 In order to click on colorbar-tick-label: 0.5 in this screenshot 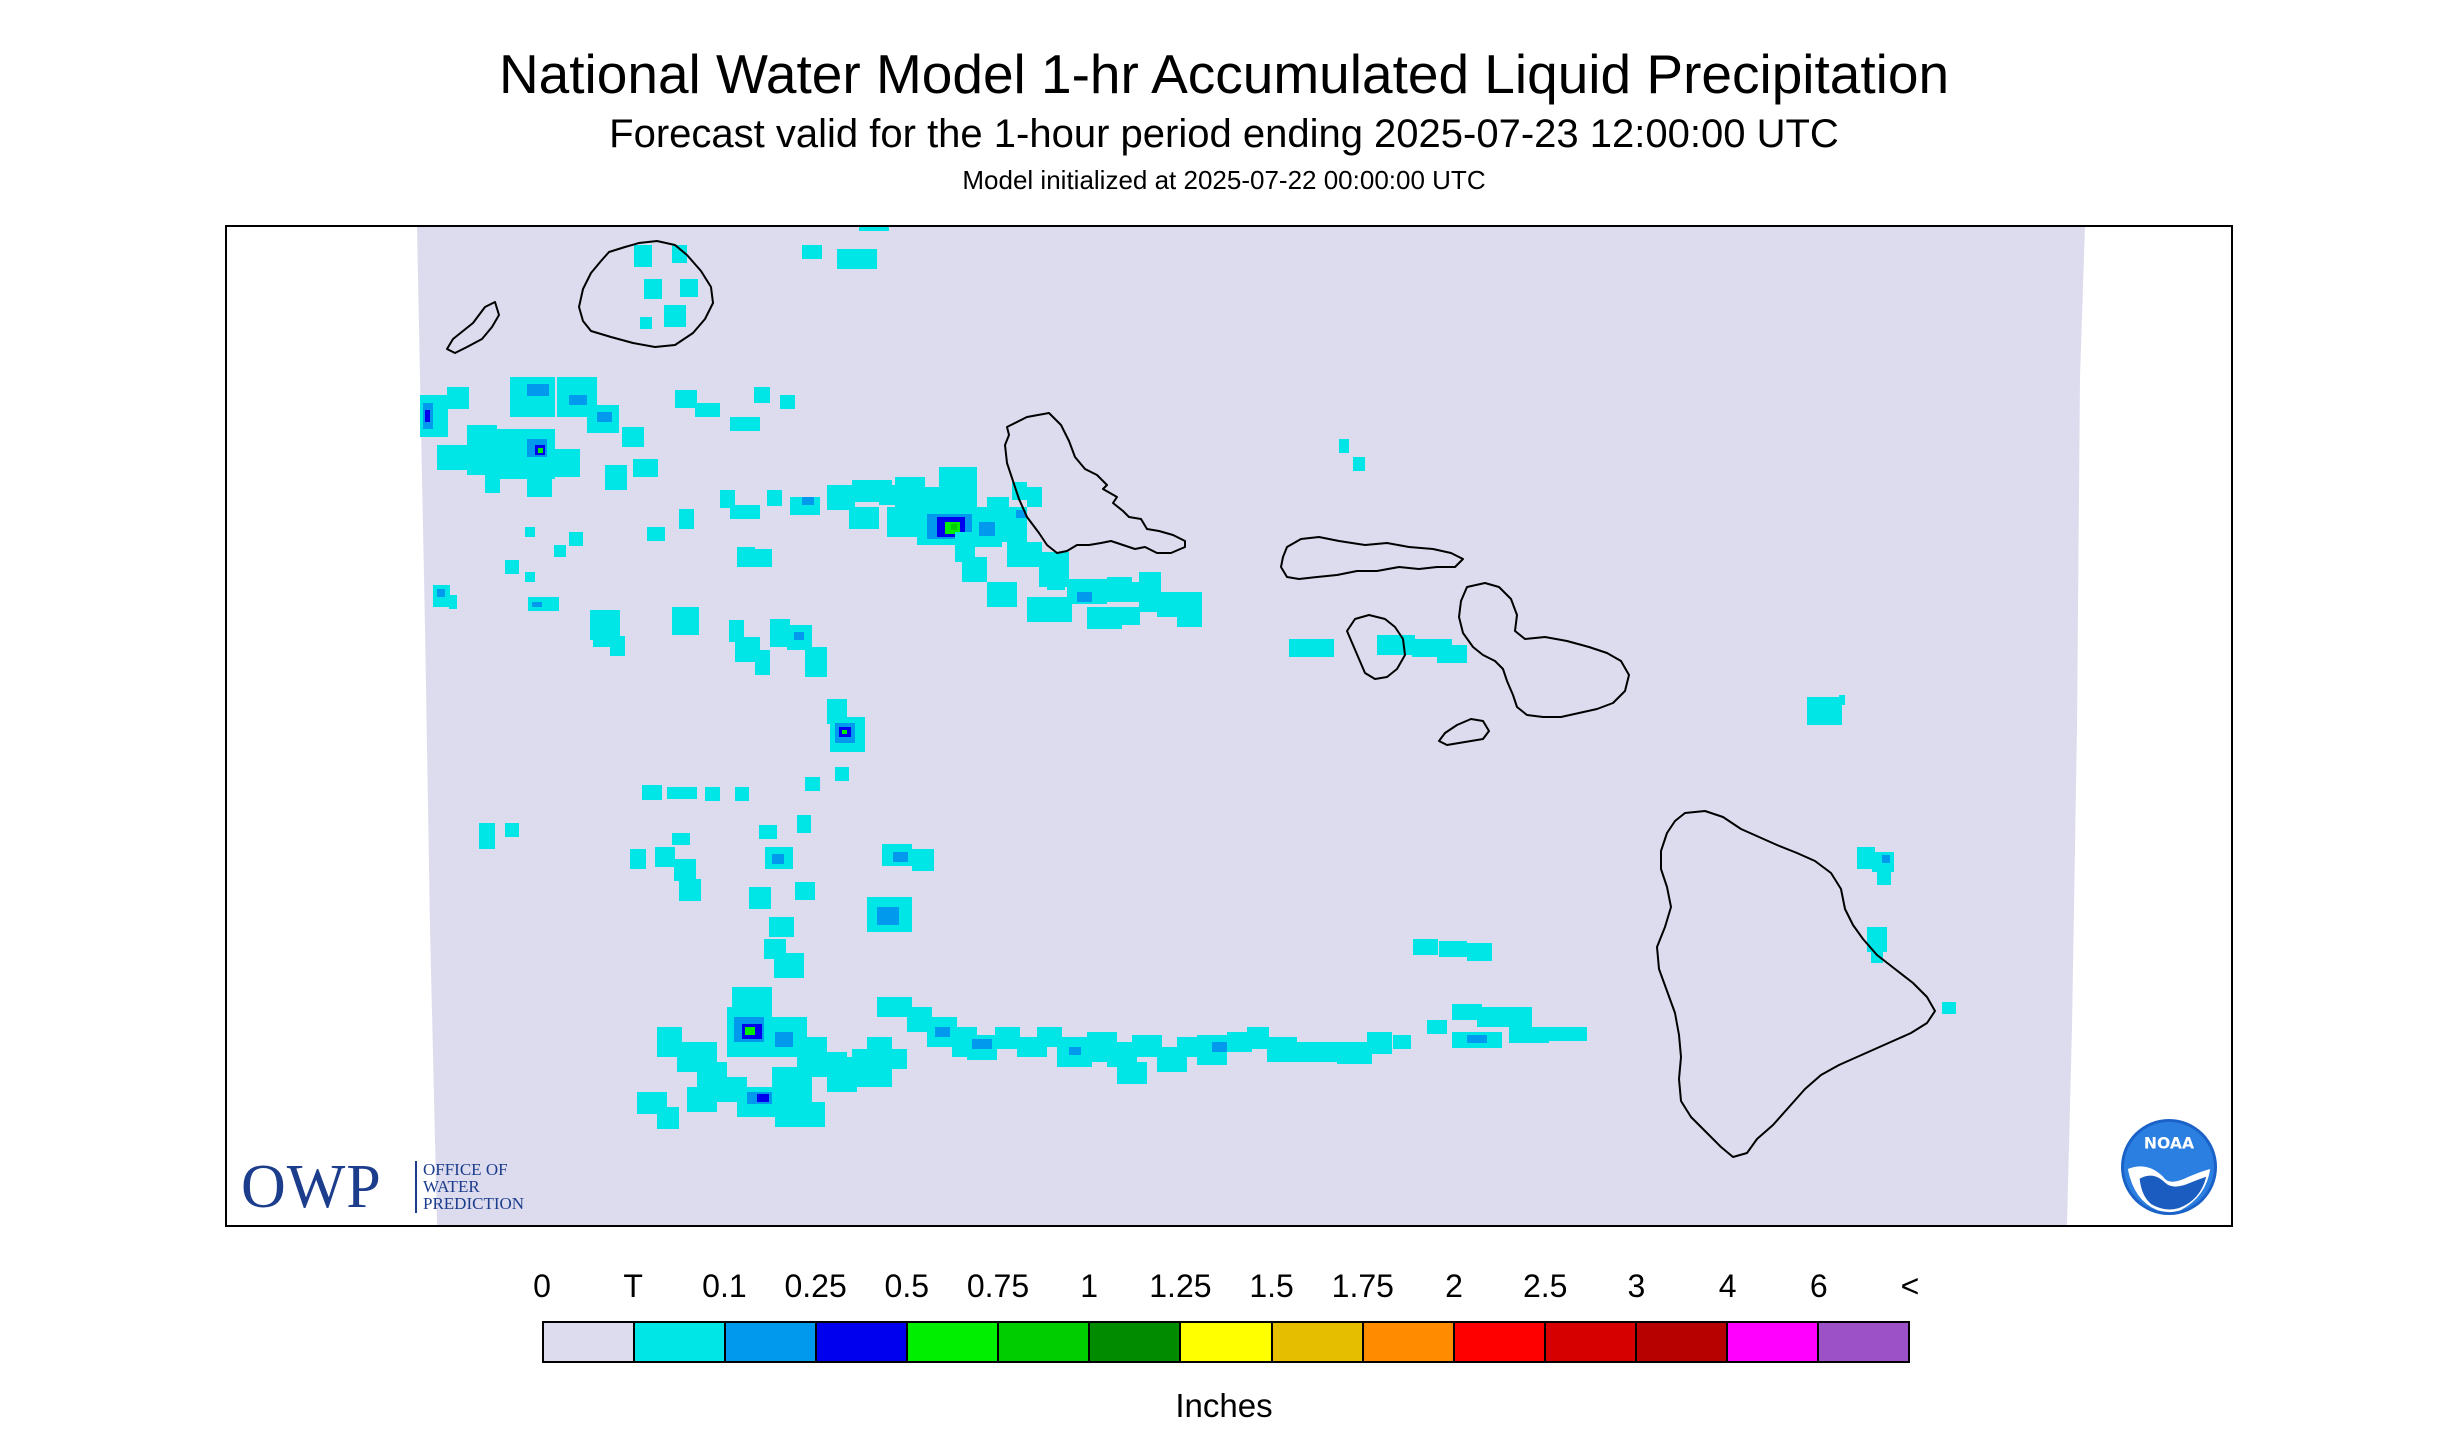, I will do `click(907, 1286)`.